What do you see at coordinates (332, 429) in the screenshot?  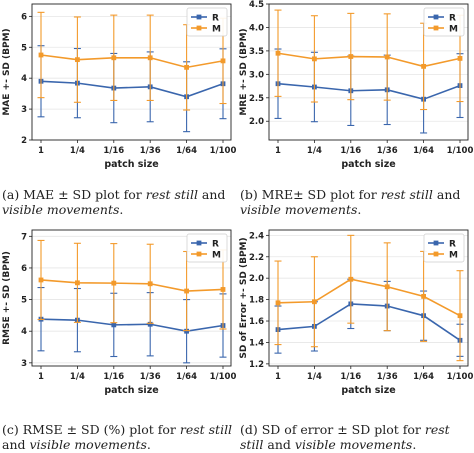 I see `caption-text: (d) SD of error ± SD plot for` at bounding box center [332, 429].